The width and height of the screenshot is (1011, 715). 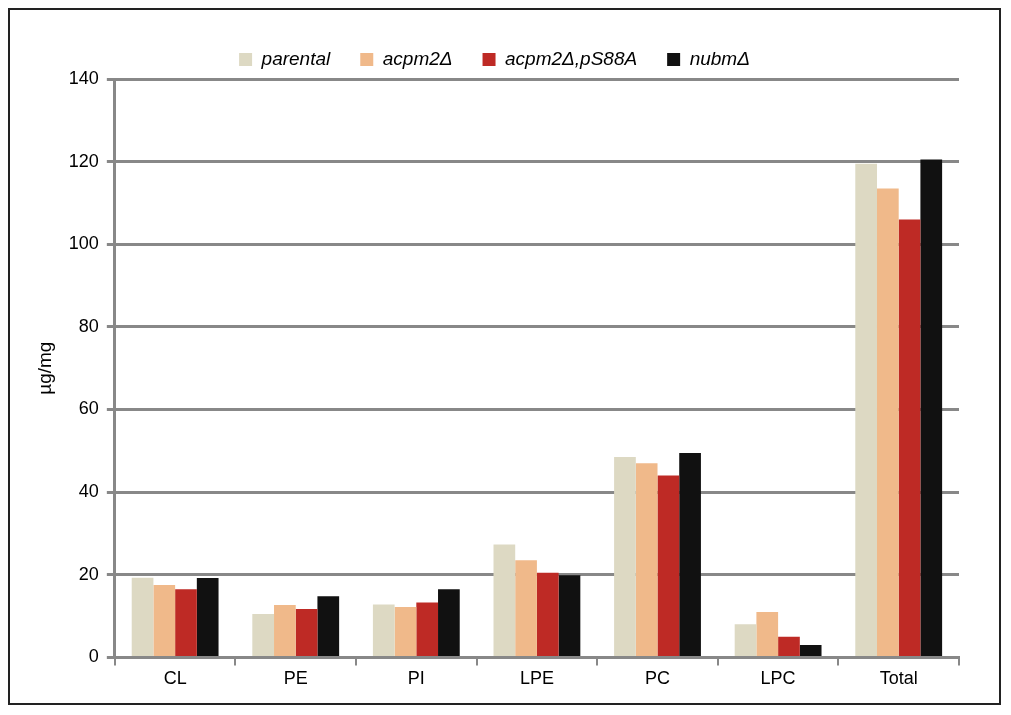 What do you see at coordinates (44, 368) in the screenshot?
I see `y-axis-title: µg/mg` at bounding box center [44, 368].